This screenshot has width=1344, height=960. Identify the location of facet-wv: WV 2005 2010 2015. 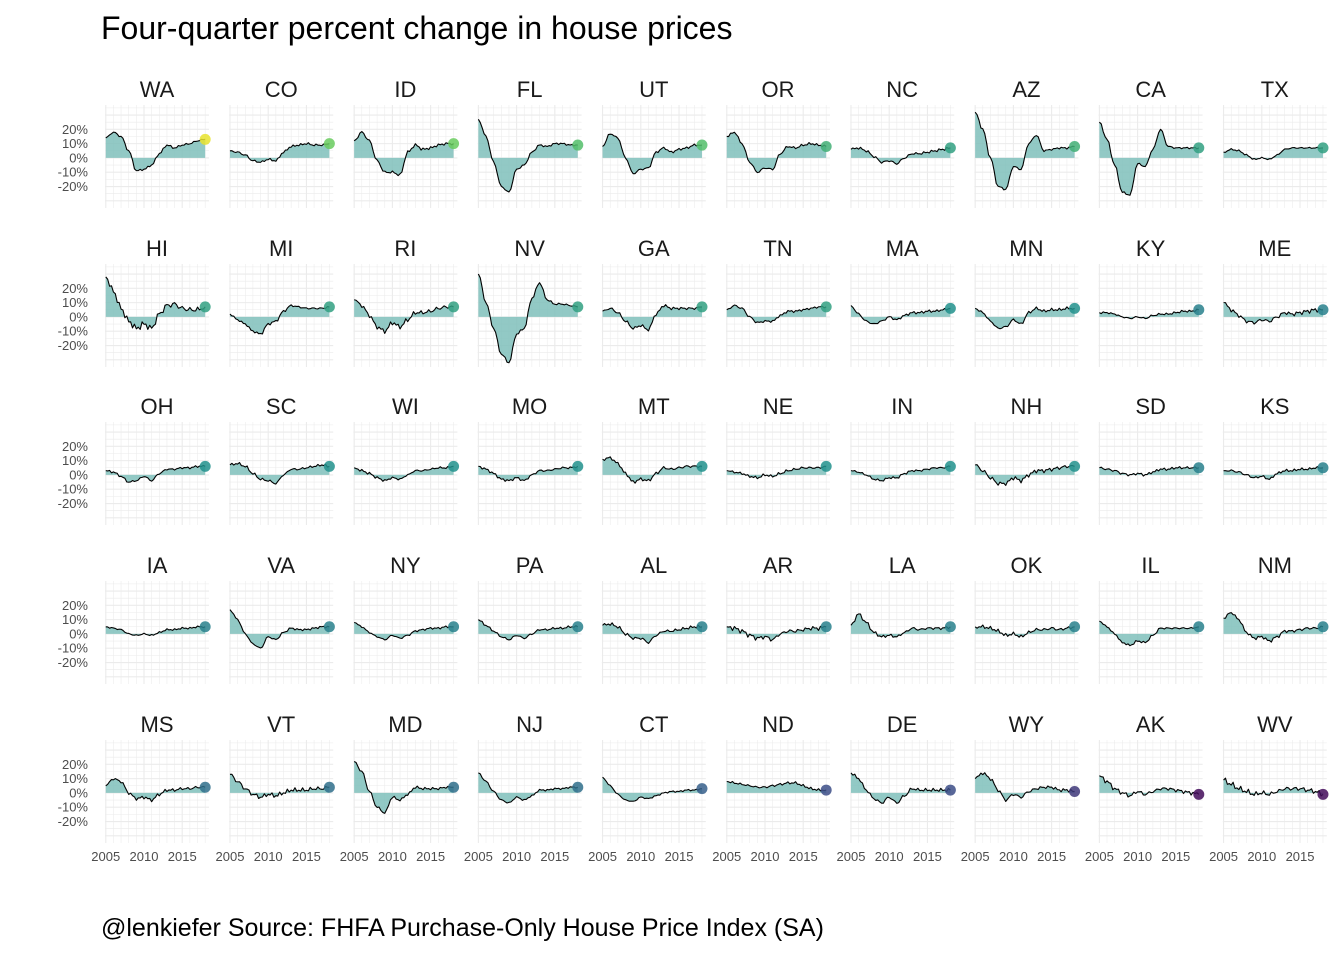
(1269, 788).